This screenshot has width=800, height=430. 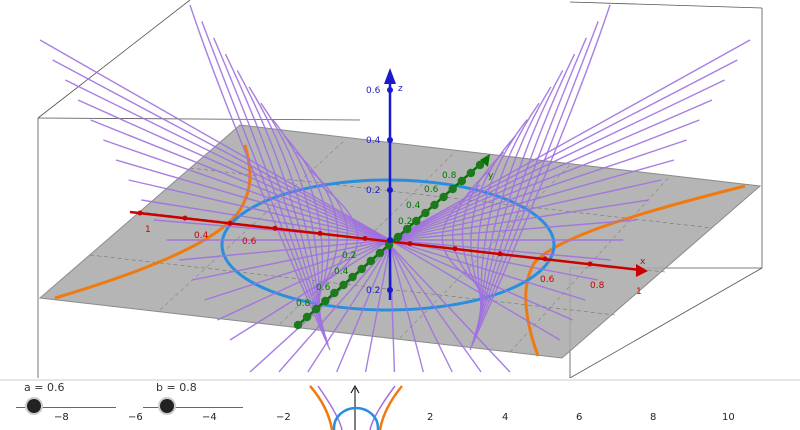 I want to click on x-tick-label-2d: 6, so click(x=579, y=417).